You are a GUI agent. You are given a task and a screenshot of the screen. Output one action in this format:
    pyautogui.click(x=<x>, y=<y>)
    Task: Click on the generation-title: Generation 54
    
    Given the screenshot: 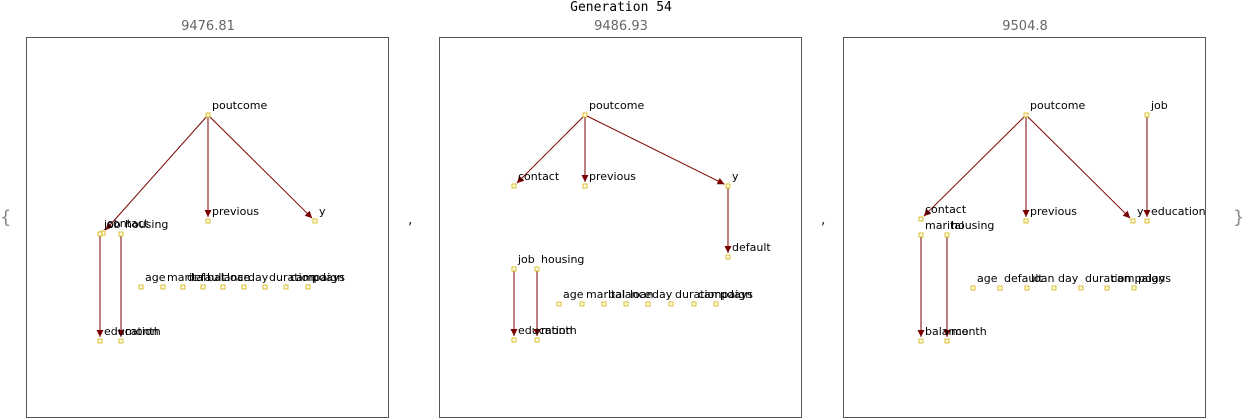 What is the action you would take?
    pyautogui.click(x=621, y=7)
    